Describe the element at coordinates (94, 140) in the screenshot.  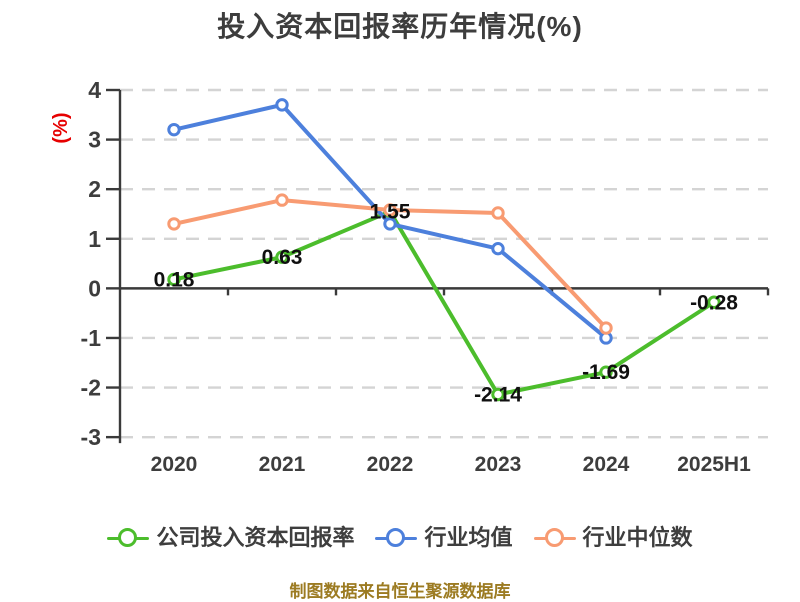
I see `y-tick-label: 3` at that location.